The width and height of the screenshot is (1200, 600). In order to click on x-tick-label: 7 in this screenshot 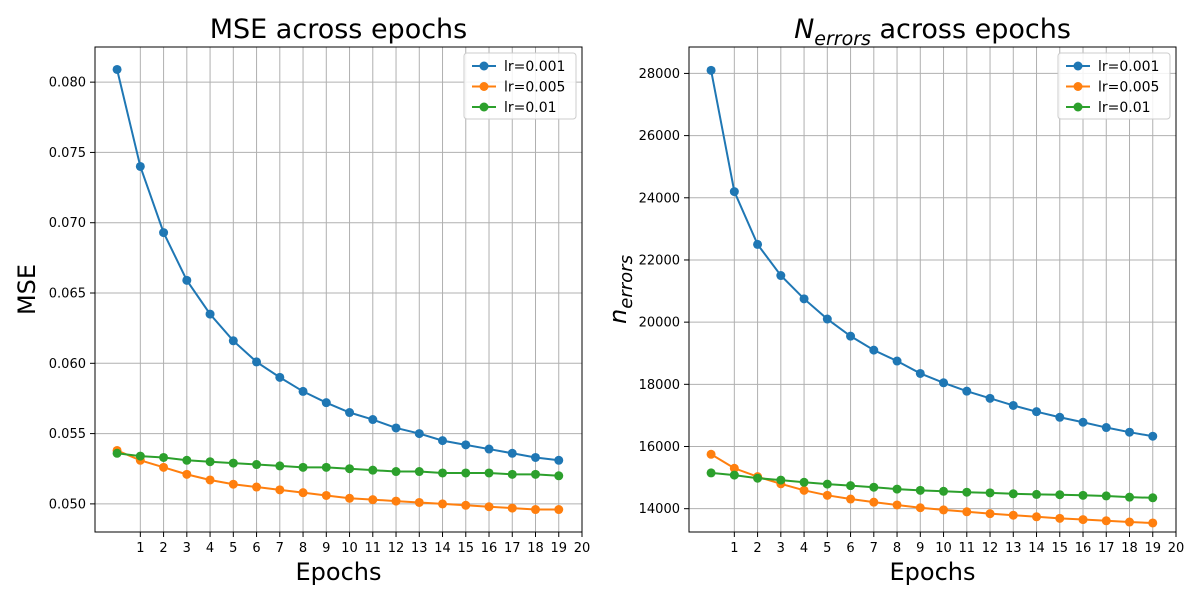, I will do `click(280, 548)`.